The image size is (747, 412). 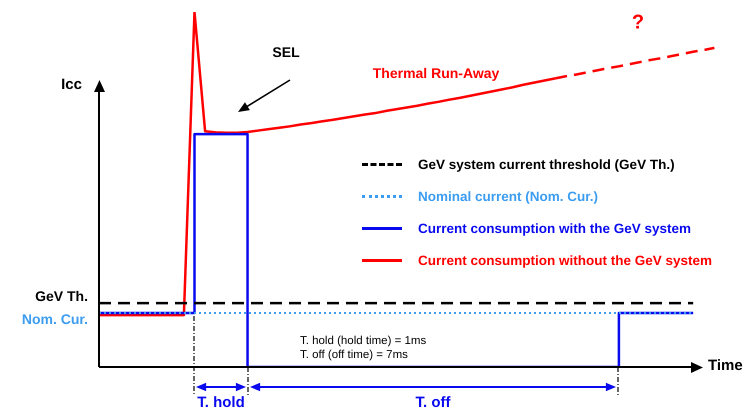 I want to click on annotation: Thermal Run-Away, so click(x=436, y=72).